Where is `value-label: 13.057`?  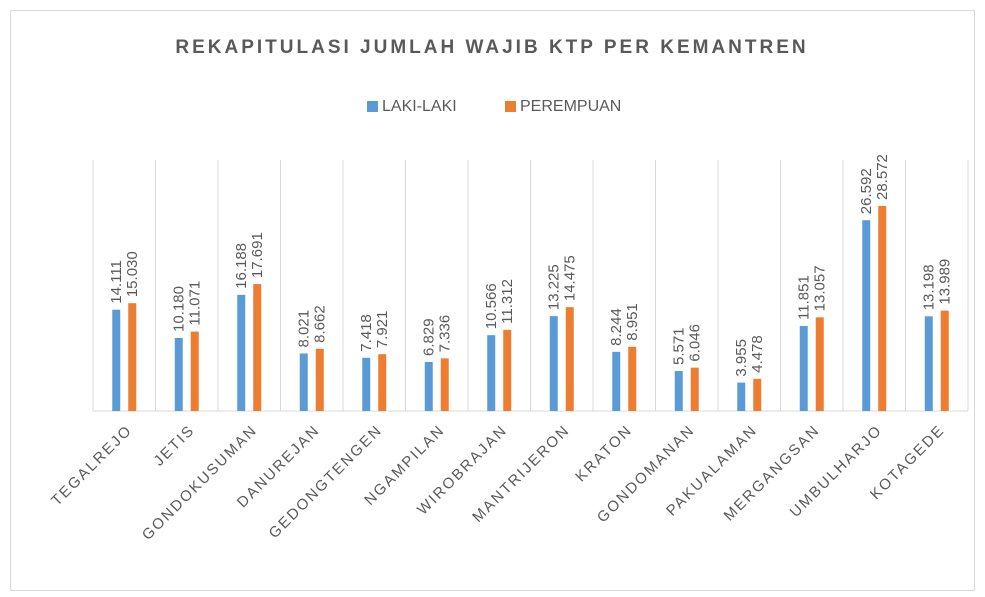
value-label: 13.057 is located at coordinates (820, 288).